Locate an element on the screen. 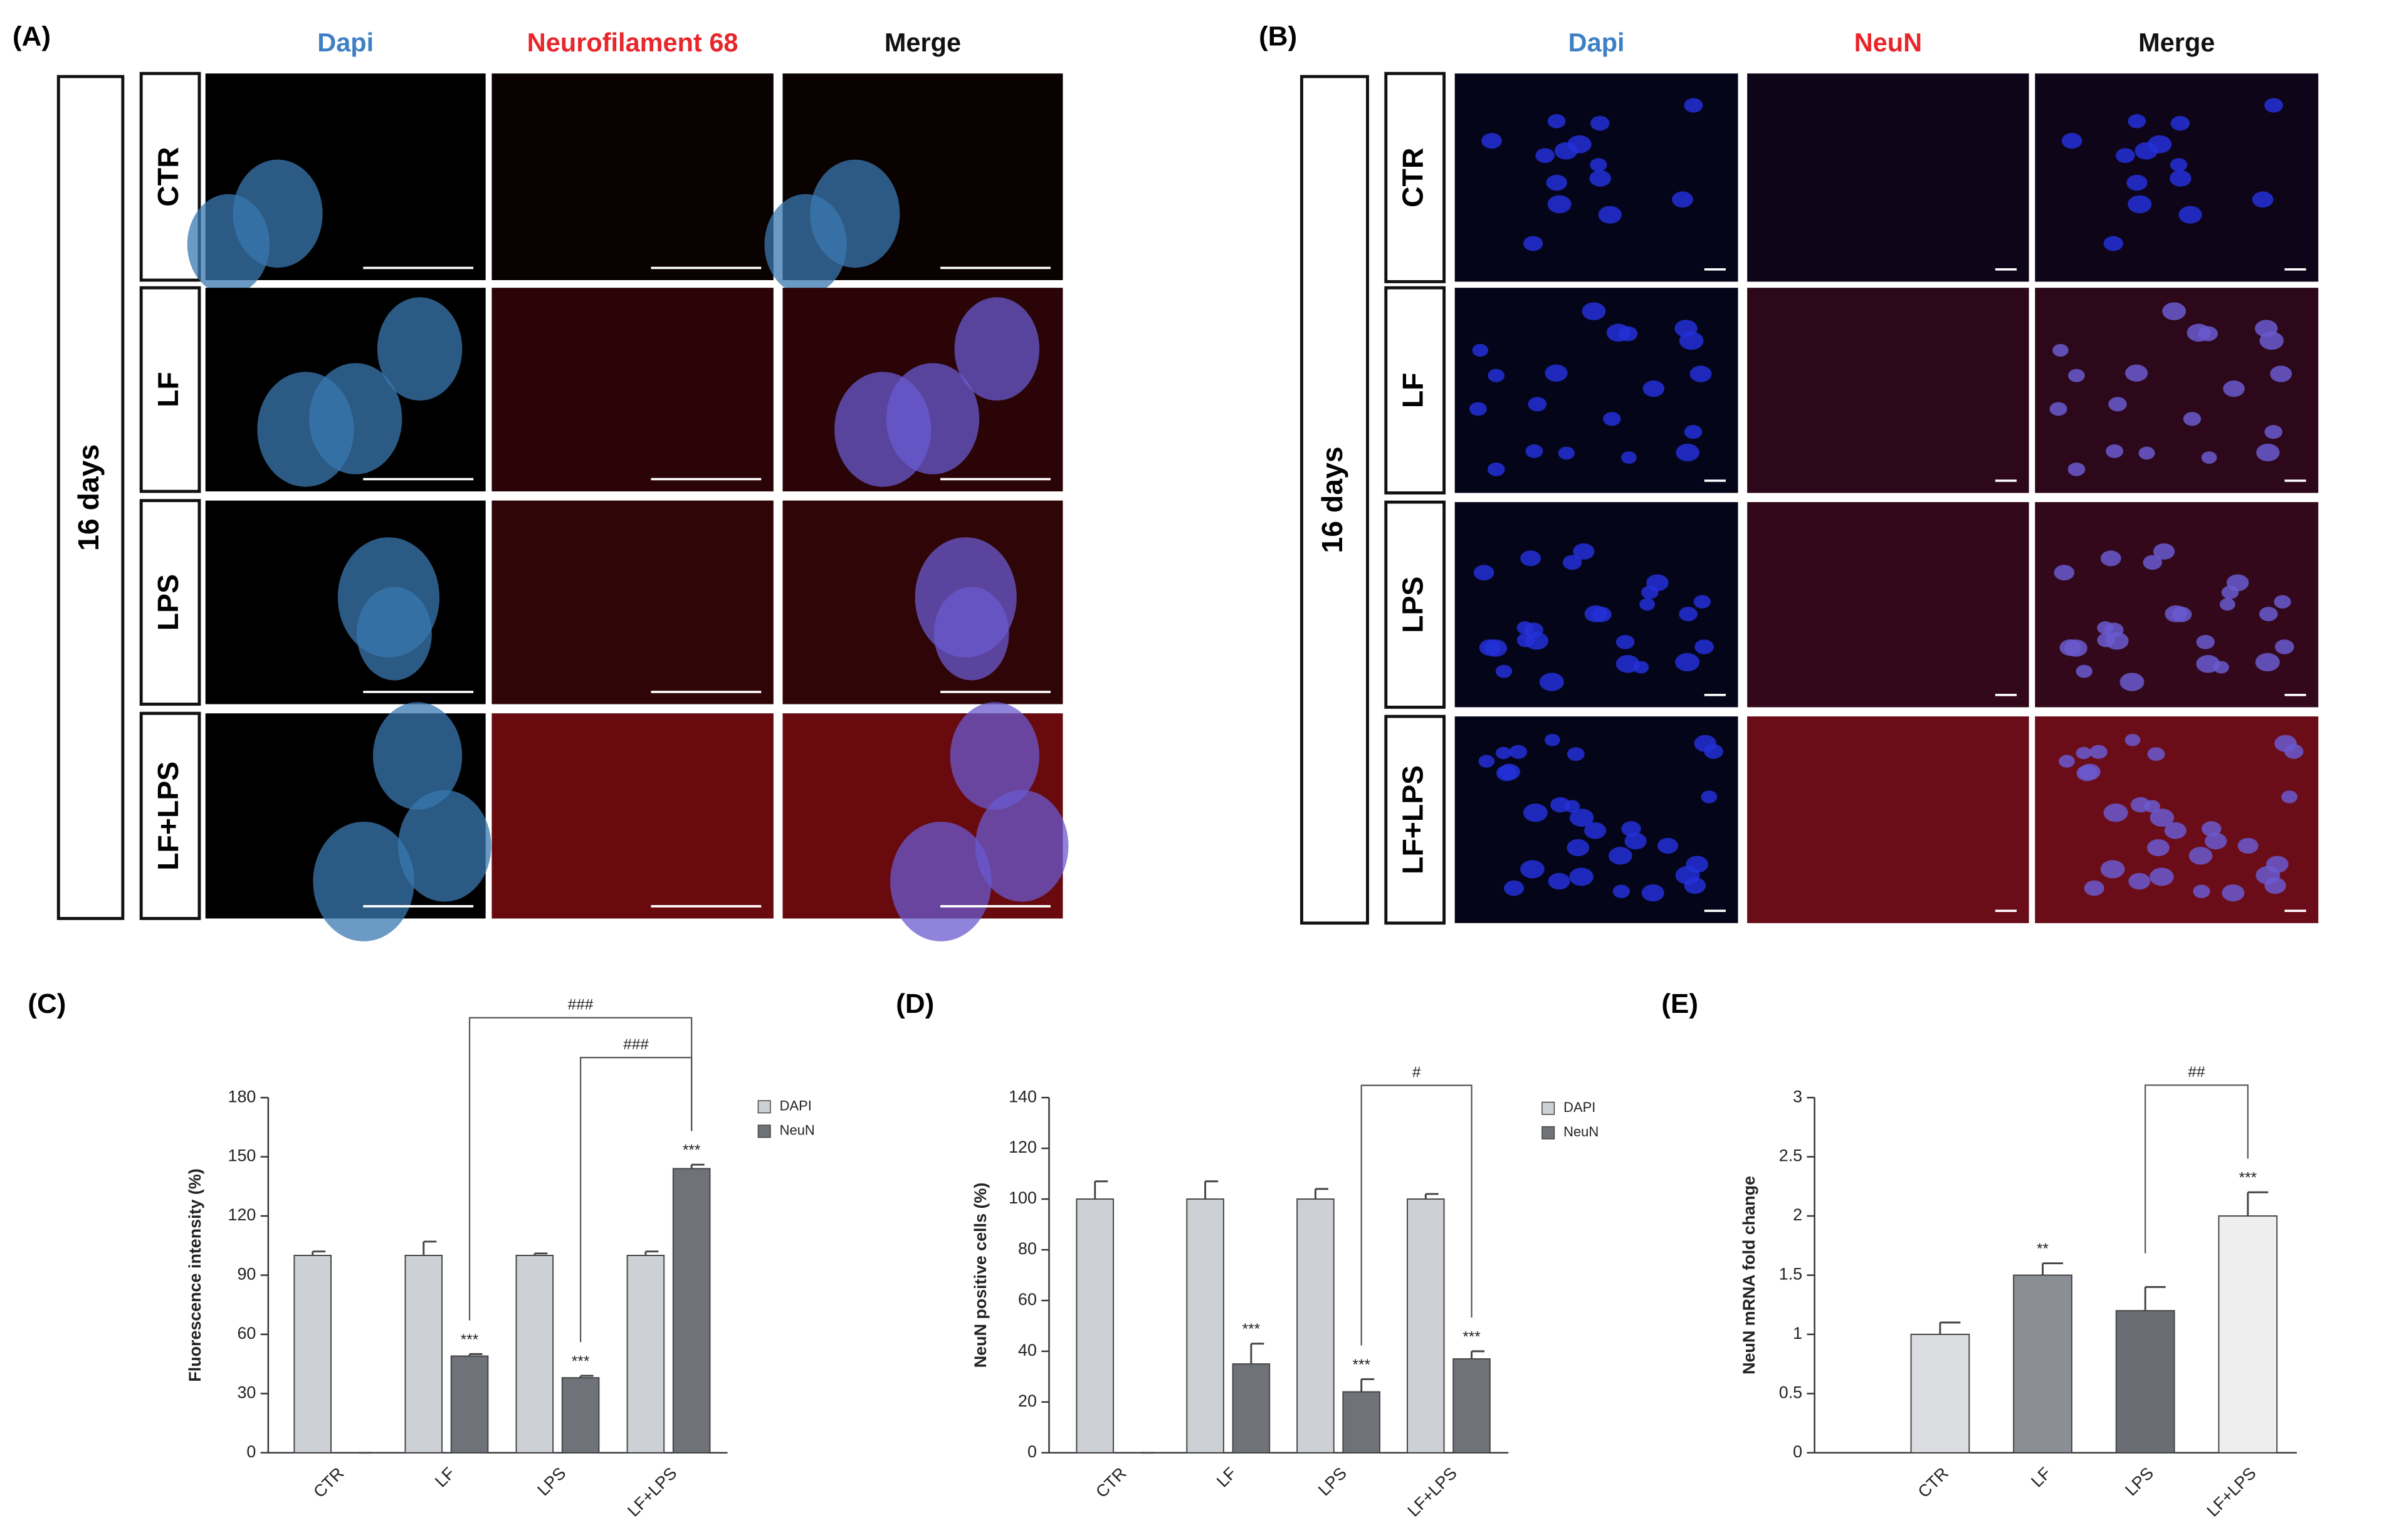 The width and height of the screenshot is (2389, 1540). y-tick-label: 30 is located at coordinates (246, 1392).